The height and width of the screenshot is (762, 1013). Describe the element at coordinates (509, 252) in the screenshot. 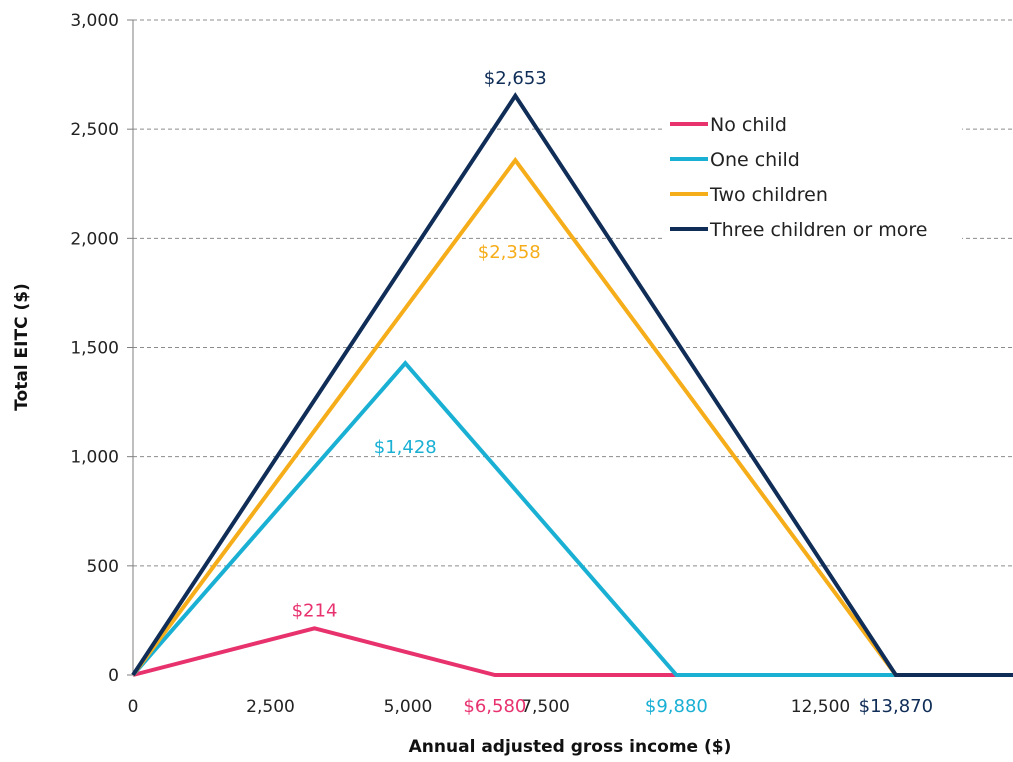

I see `data-label: $2,358` at that location.